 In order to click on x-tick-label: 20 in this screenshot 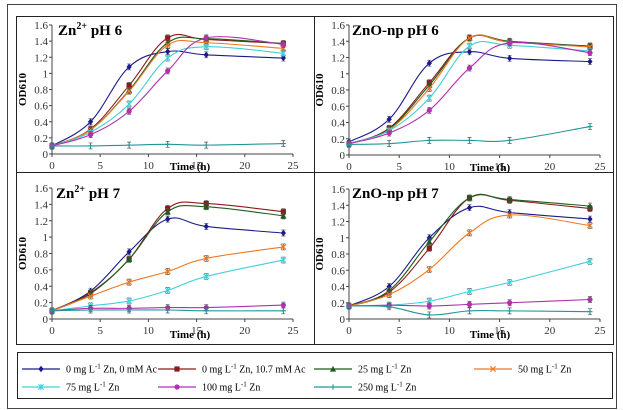, I will do `click(245, 166)`.